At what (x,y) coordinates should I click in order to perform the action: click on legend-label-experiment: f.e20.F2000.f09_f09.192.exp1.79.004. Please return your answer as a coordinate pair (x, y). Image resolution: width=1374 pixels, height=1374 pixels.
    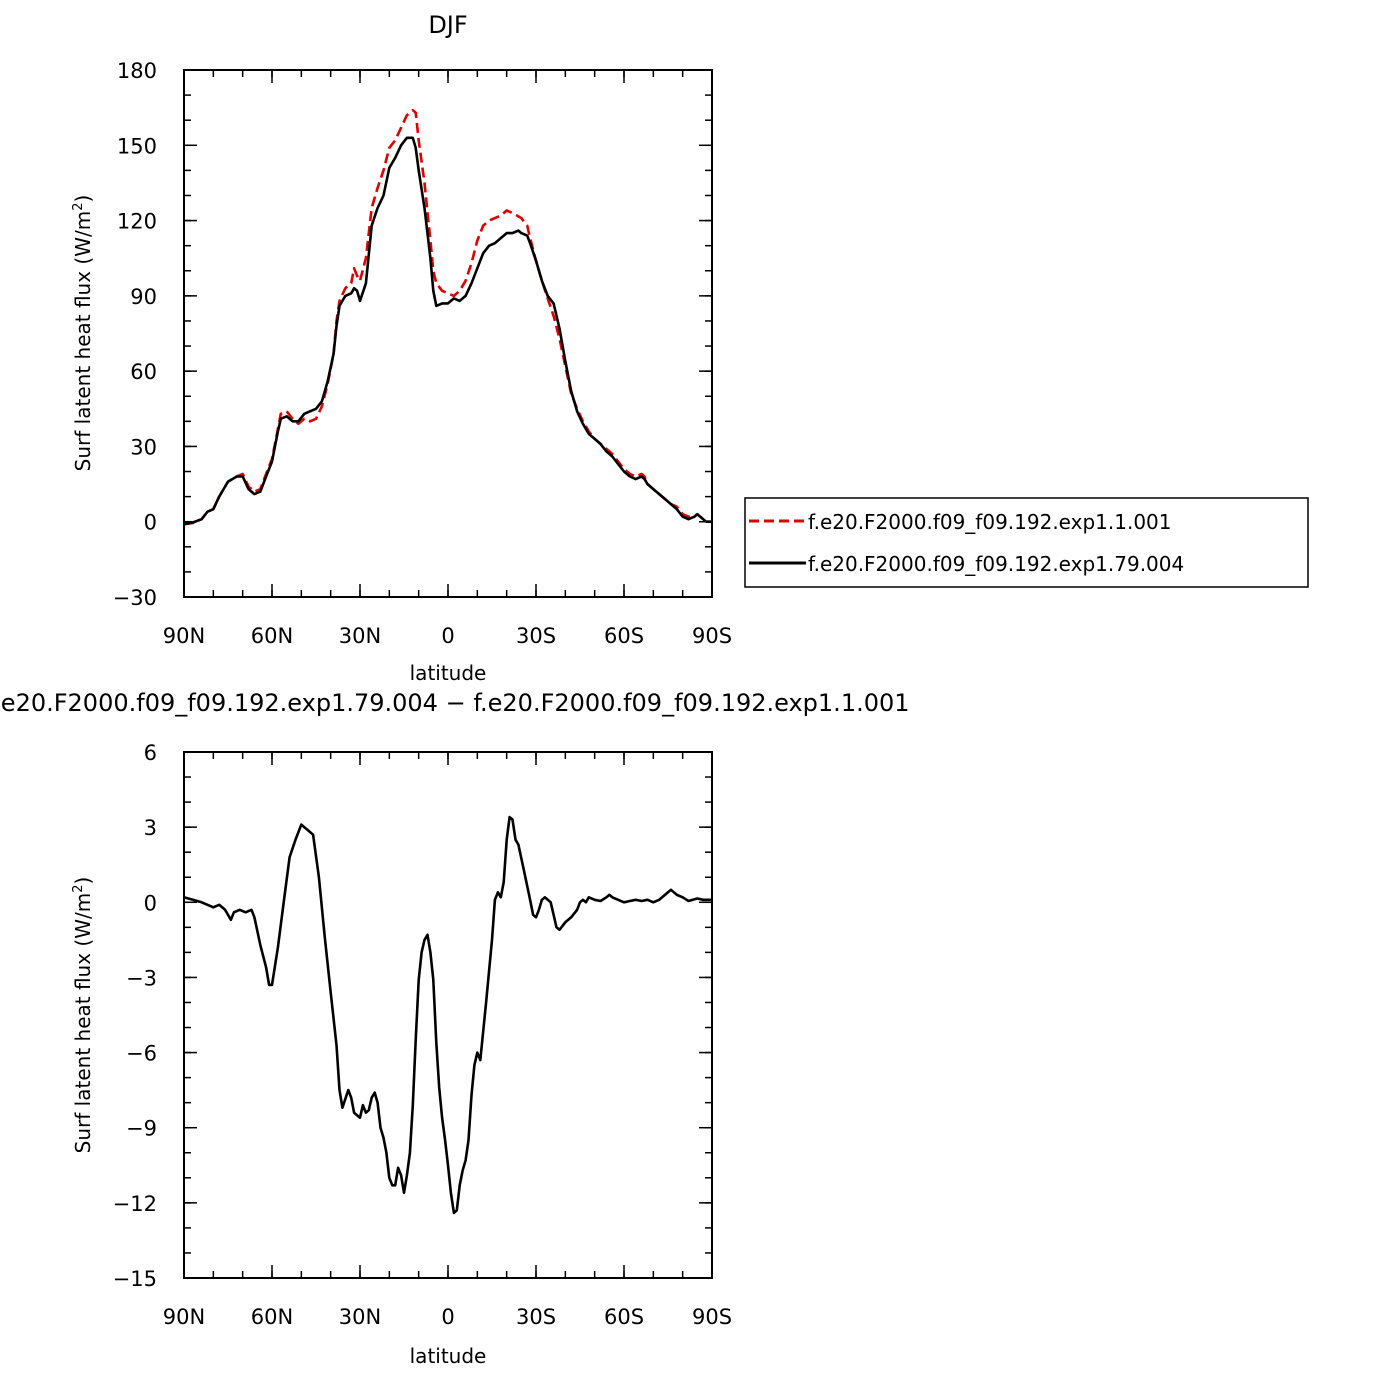
    Looking at the image, I should click on (996, 564).